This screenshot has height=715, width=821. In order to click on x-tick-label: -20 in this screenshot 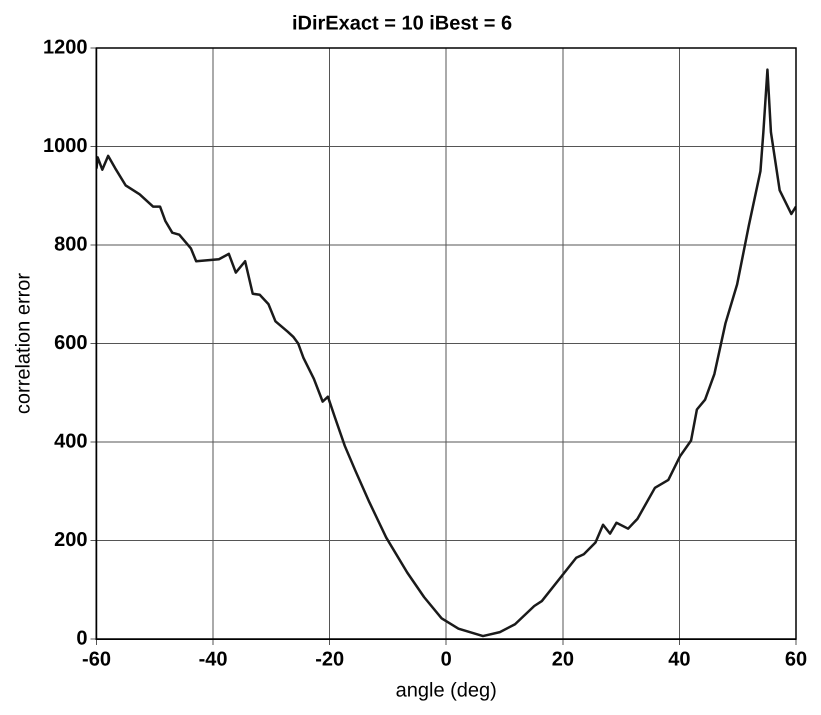, I will do `click(329, 659)`.